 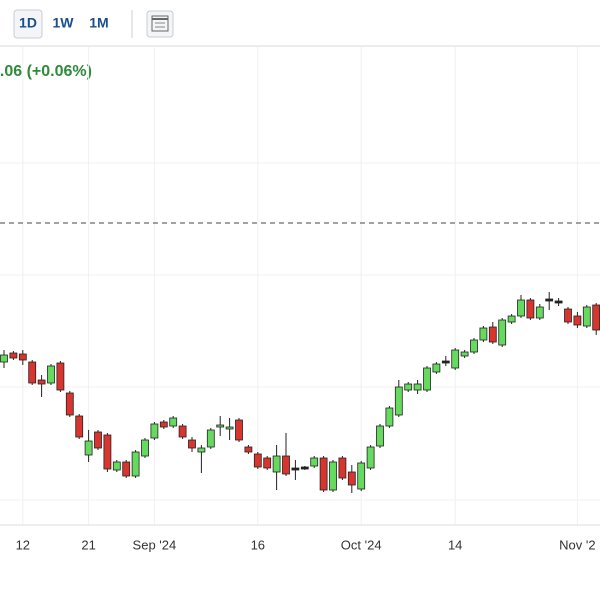 I want to click on active-button-frame, so click(x=28, y=24).